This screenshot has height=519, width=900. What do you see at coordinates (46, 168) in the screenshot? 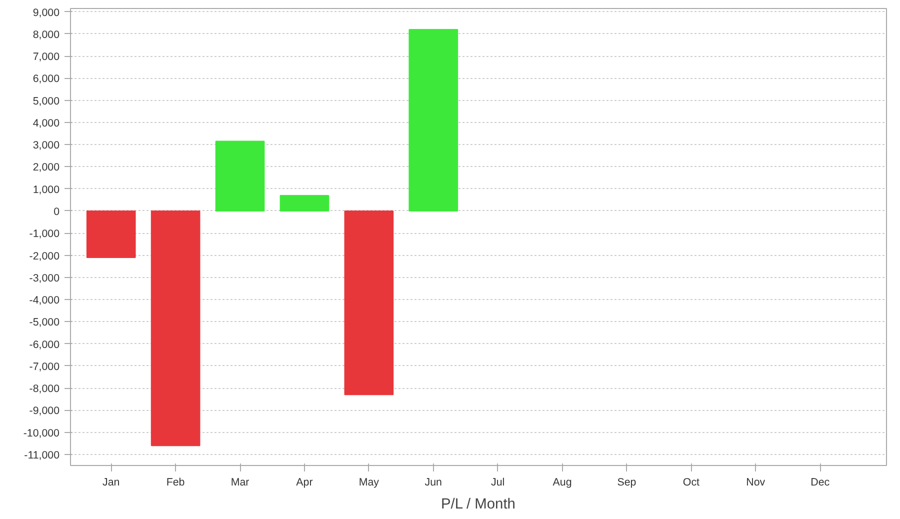
I see `y-tick-label: 2,000` at bounding box center [46, 168].